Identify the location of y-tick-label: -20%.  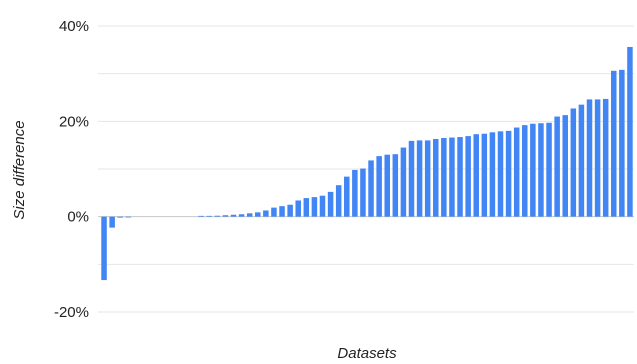
(71, 312).